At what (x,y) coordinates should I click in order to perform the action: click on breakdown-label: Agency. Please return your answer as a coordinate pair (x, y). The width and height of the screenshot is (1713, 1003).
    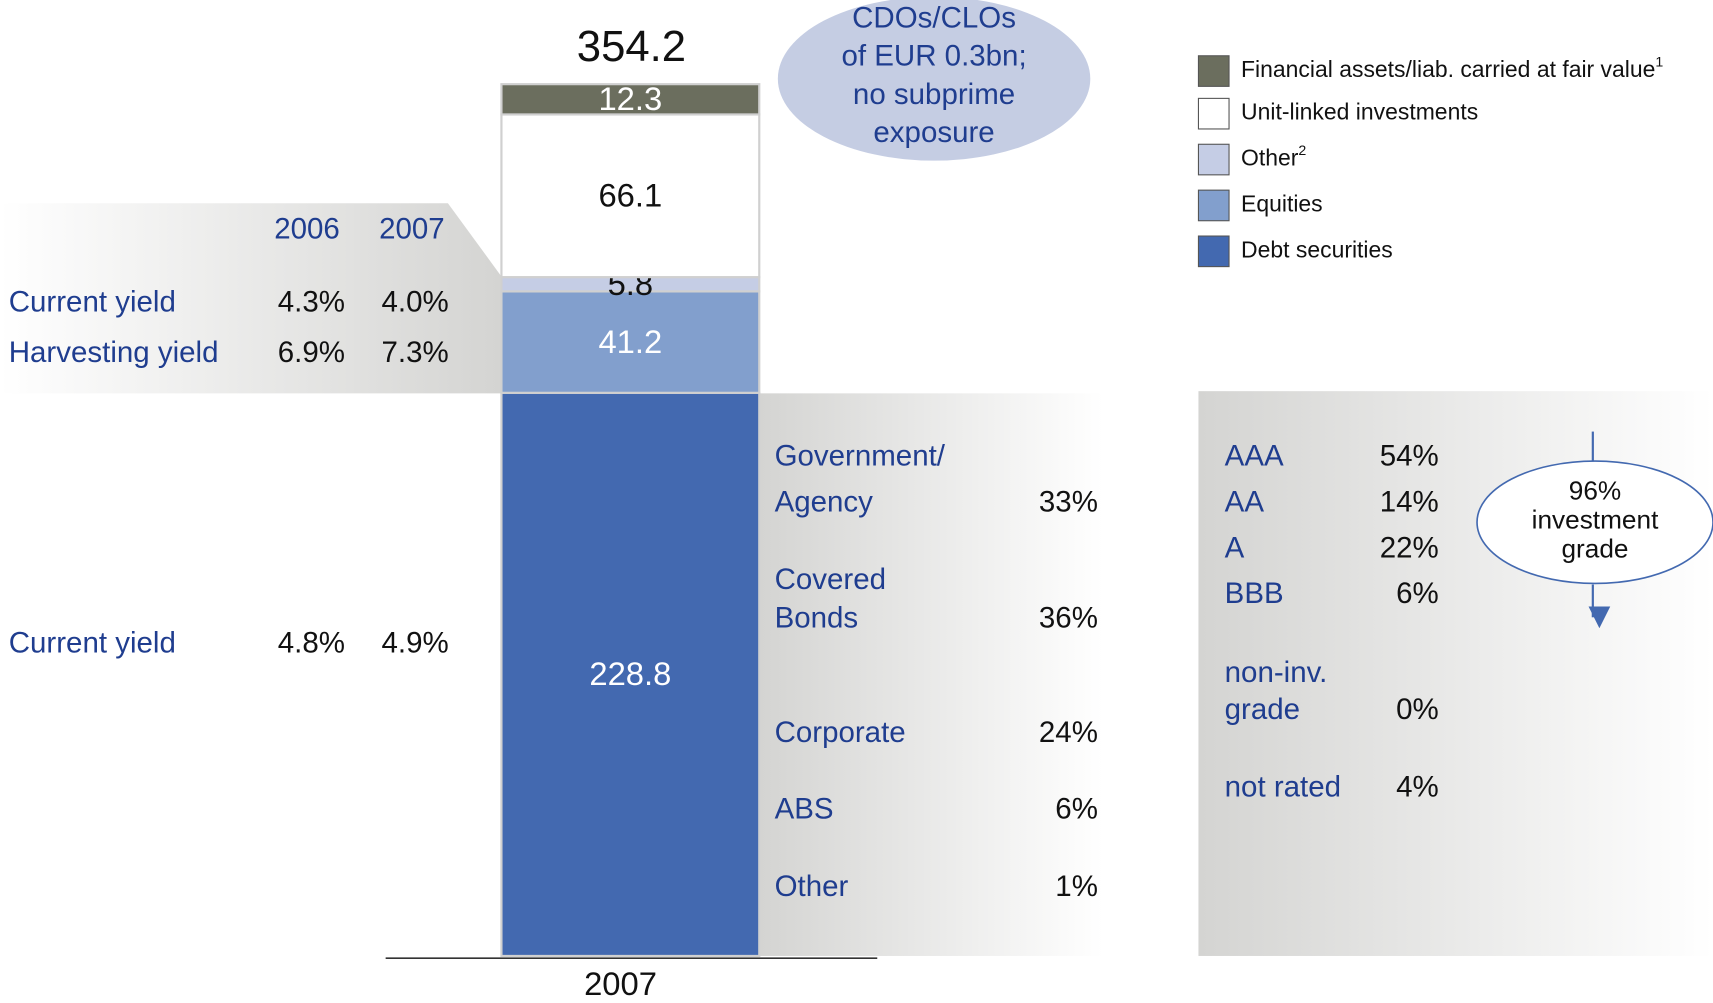
    Looking at the image, I should click on (824, 501).